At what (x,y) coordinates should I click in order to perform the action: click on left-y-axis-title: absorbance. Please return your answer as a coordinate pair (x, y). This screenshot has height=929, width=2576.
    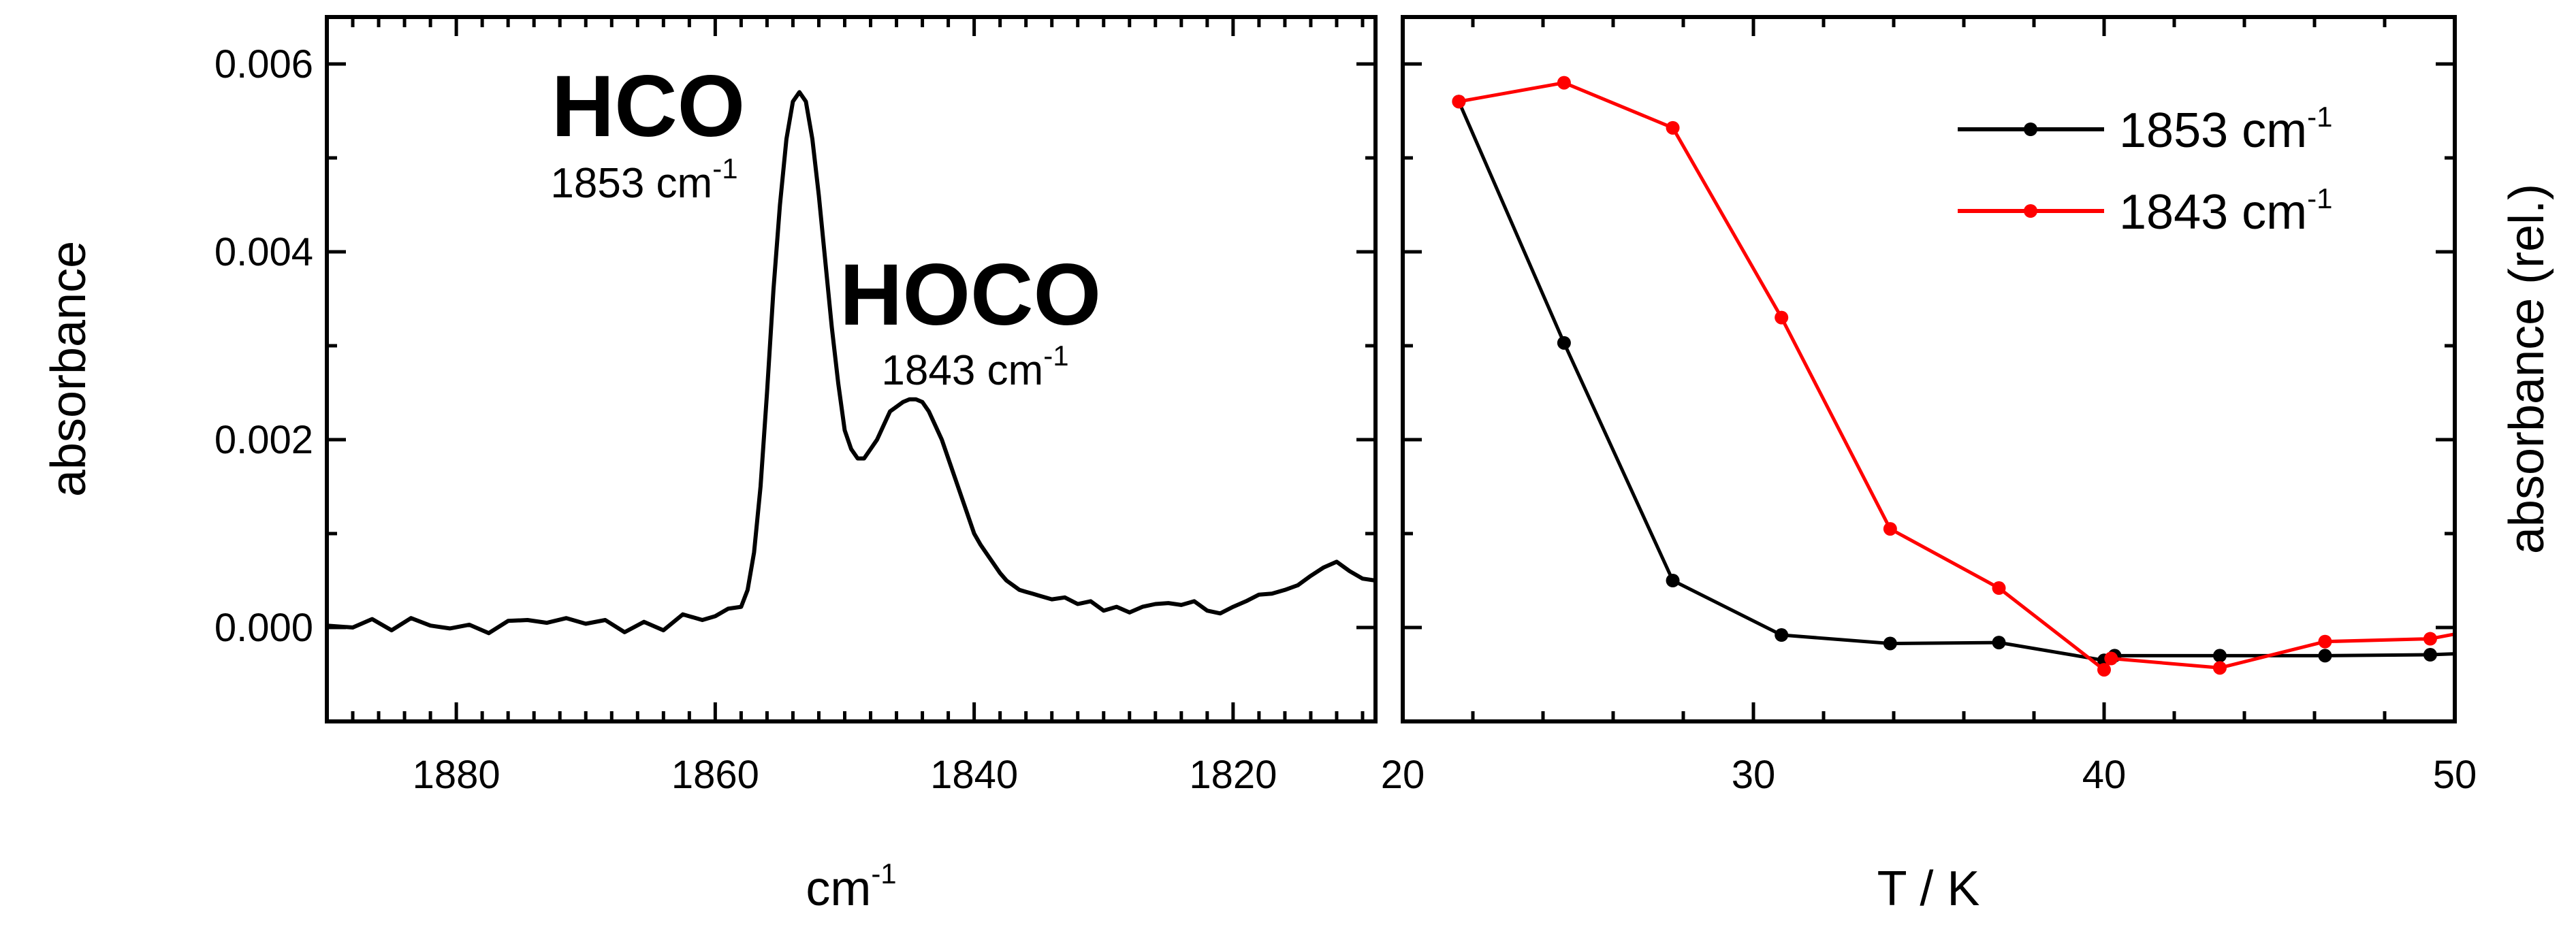
    Looking at the image, I should click on (69, 369).